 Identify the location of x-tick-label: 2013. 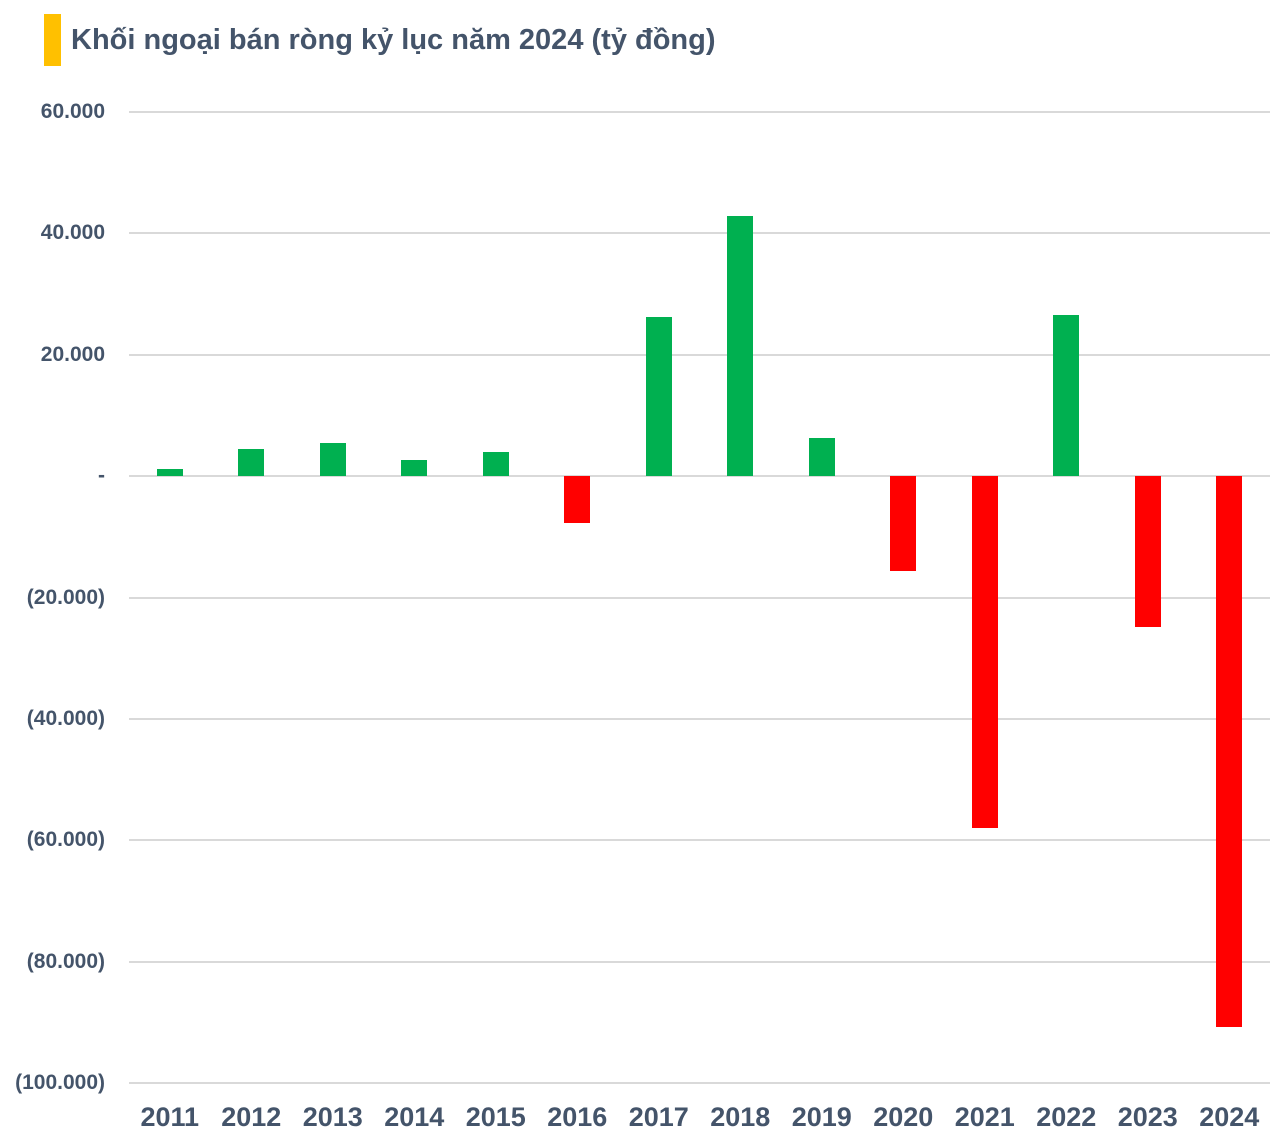
(332, 1117).